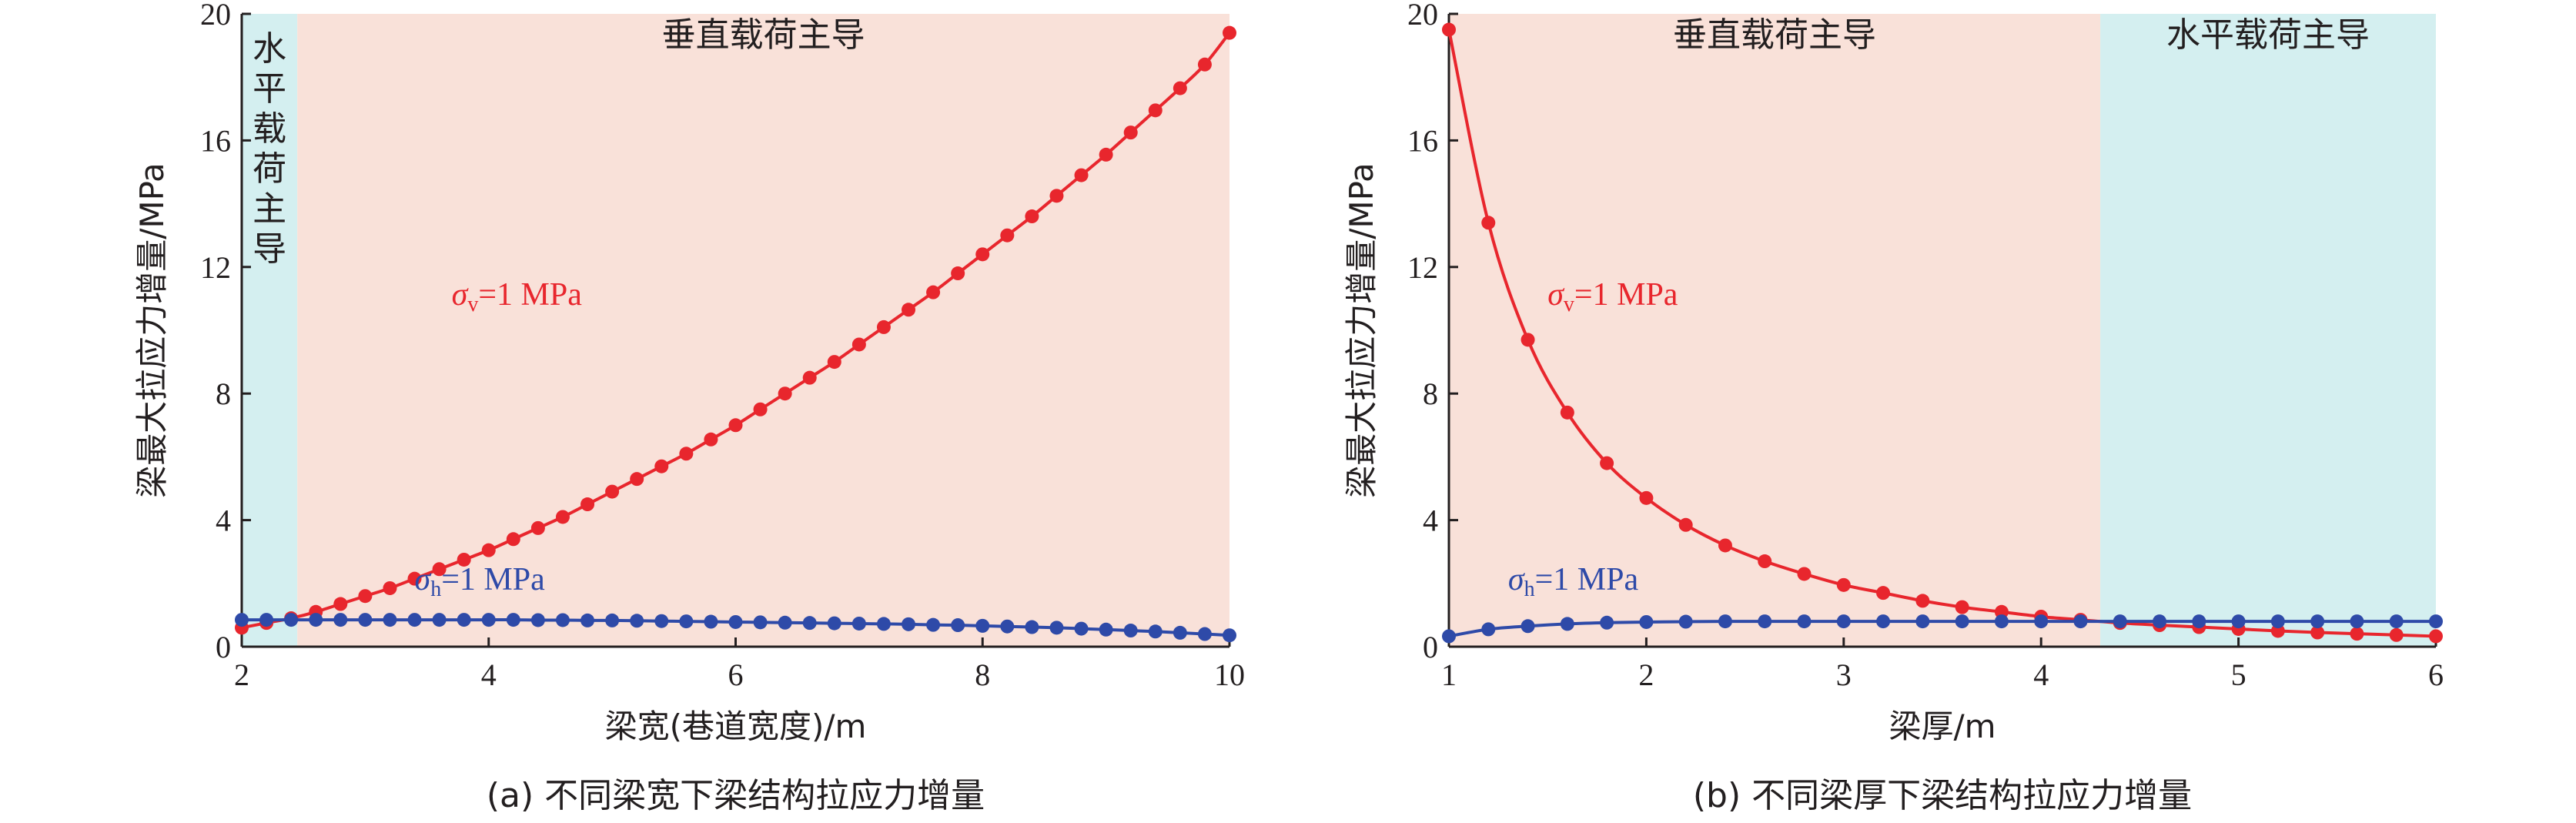 Image resolution: width=2576 pixels, height=823 pixels. I want to click on region-label: 垂直载荷主导, so click(764, 35).